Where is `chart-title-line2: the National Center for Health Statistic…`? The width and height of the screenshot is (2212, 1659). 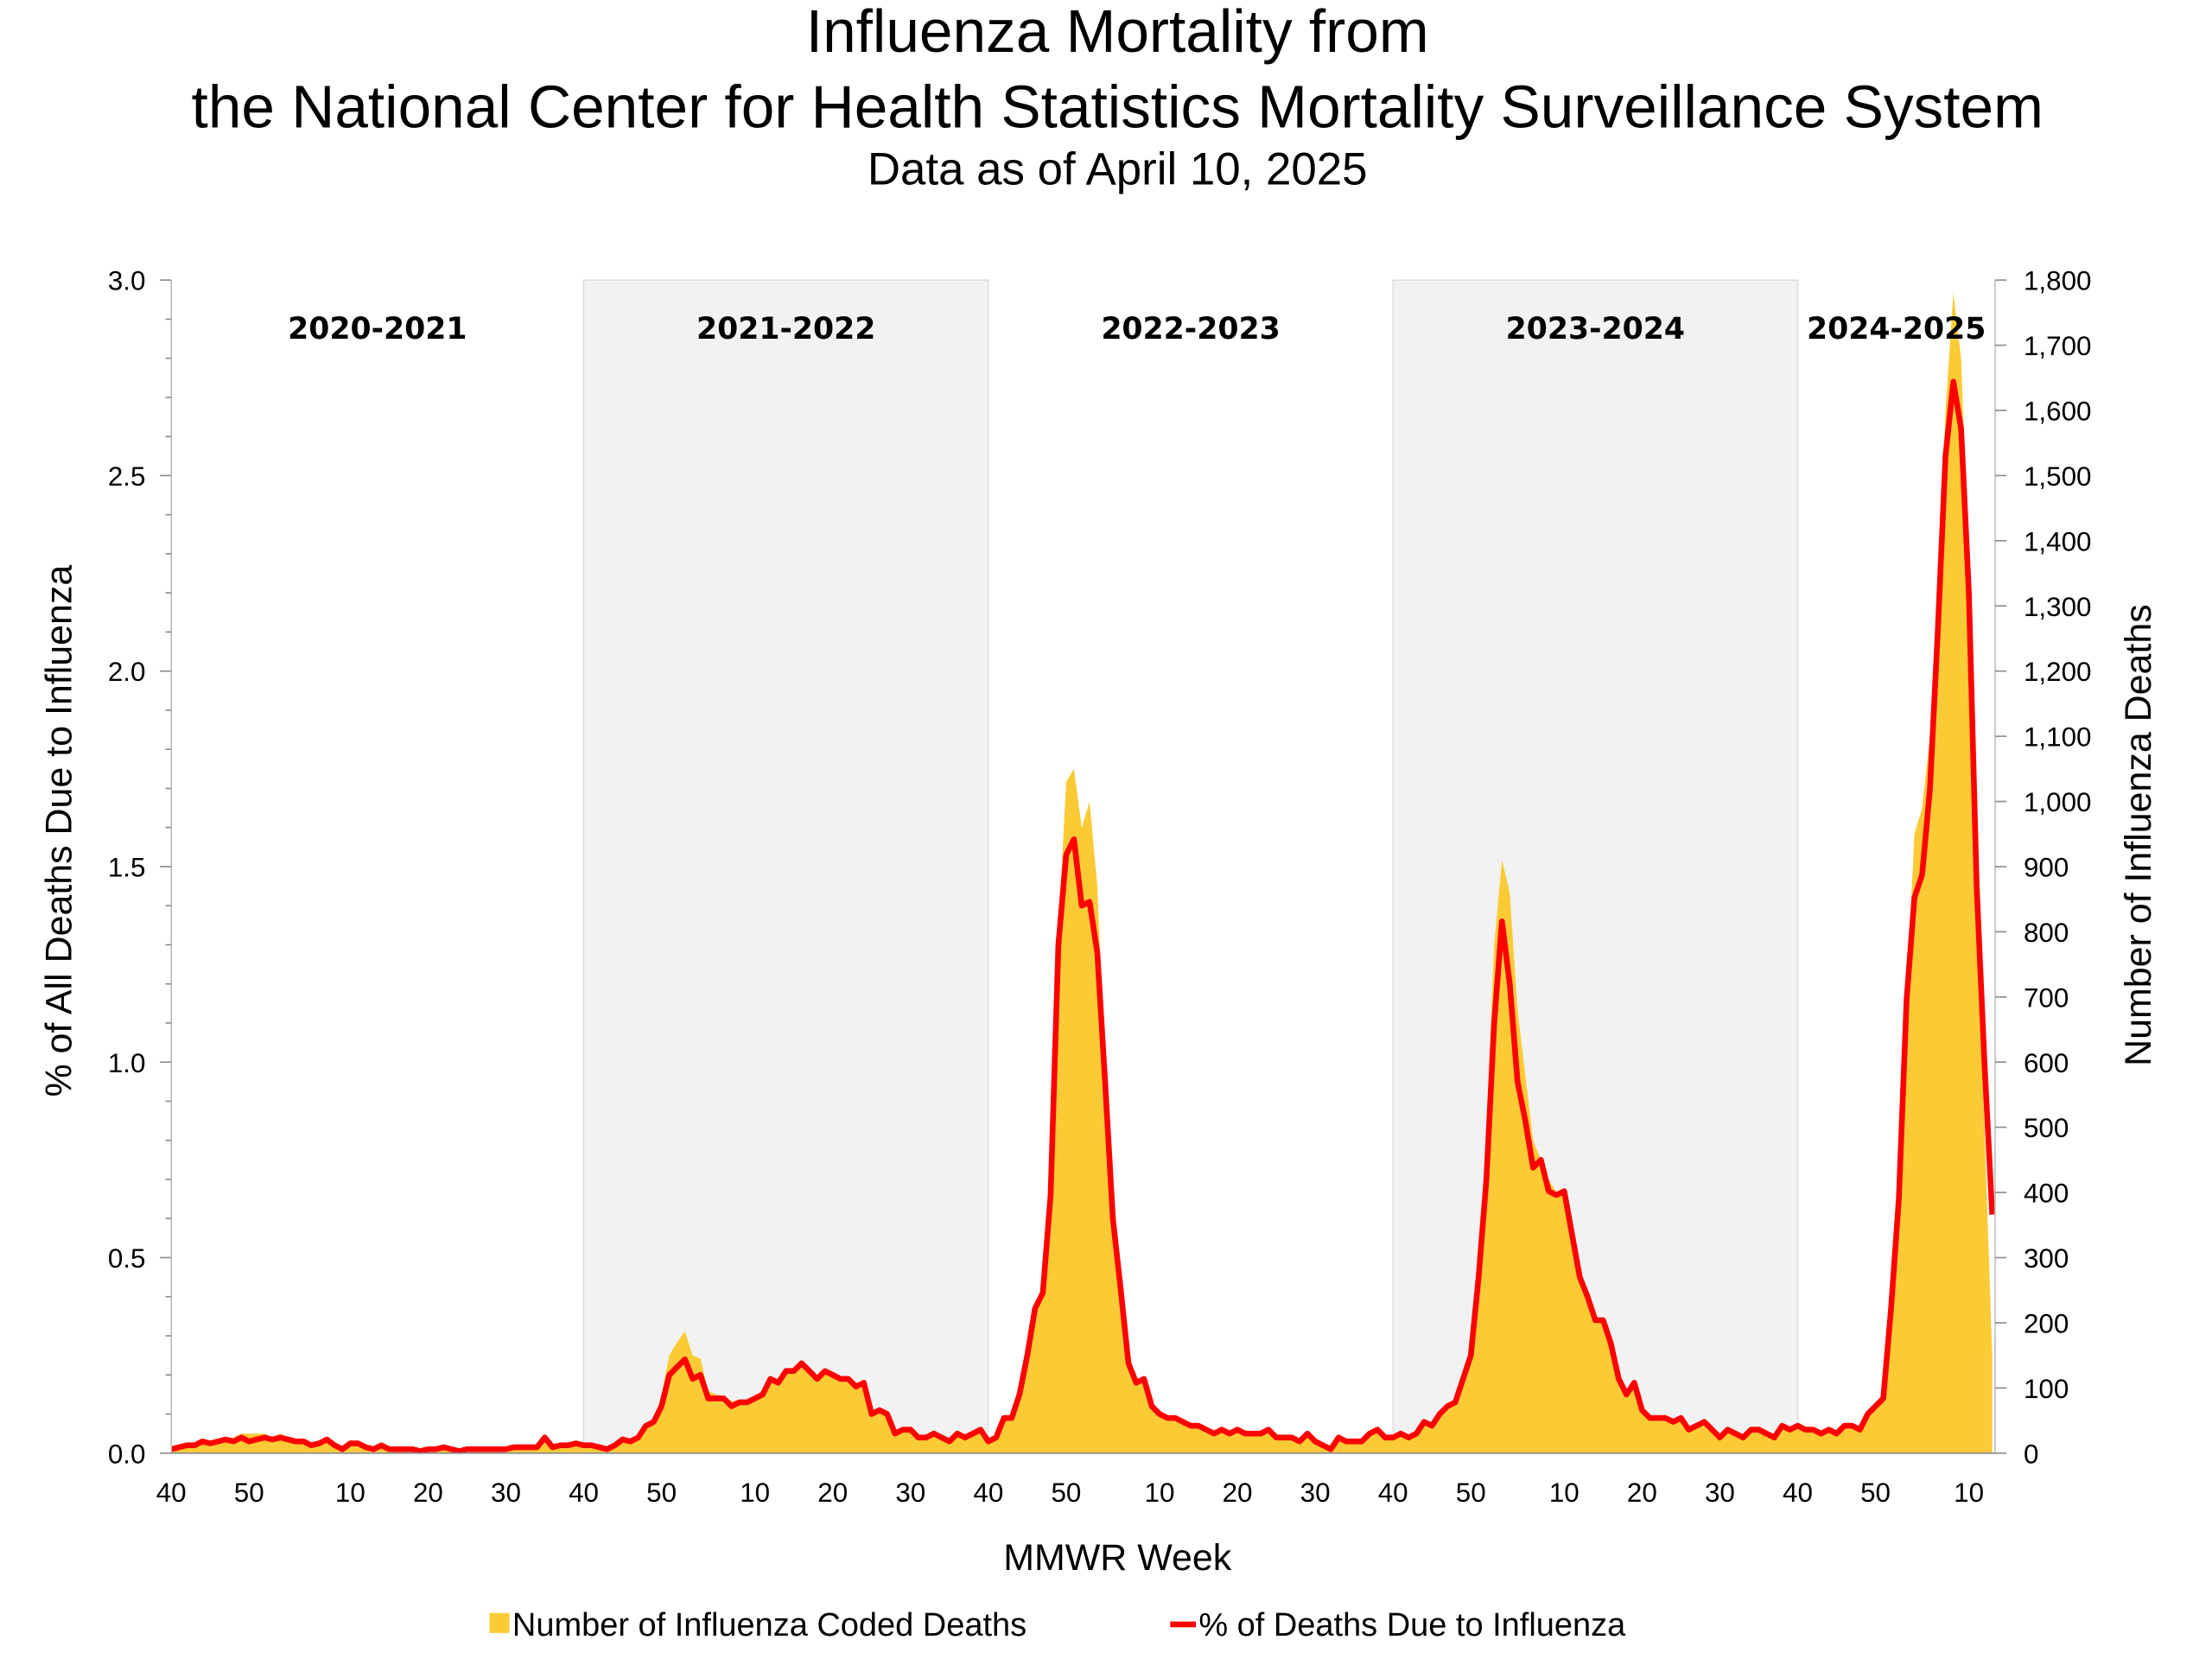
chart-title-line2: the National Center for Health Statistic… is located at coordinates (1118, 106).